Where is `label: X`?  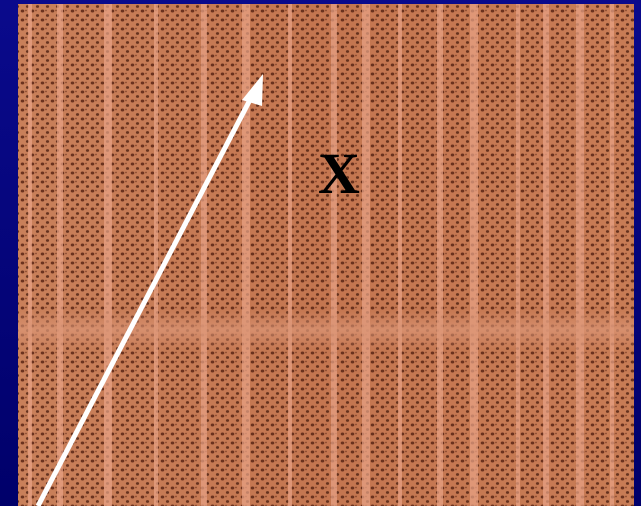 label: X is located at coordinates (339, 173).